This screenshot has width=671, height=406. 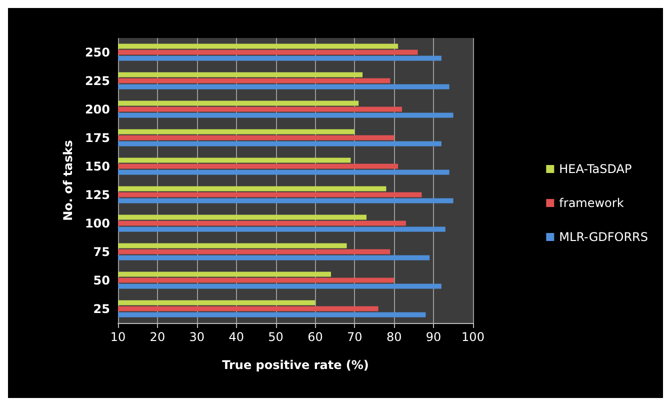 I want to click on x-tick-label: 90, so click(x=434, y=337).